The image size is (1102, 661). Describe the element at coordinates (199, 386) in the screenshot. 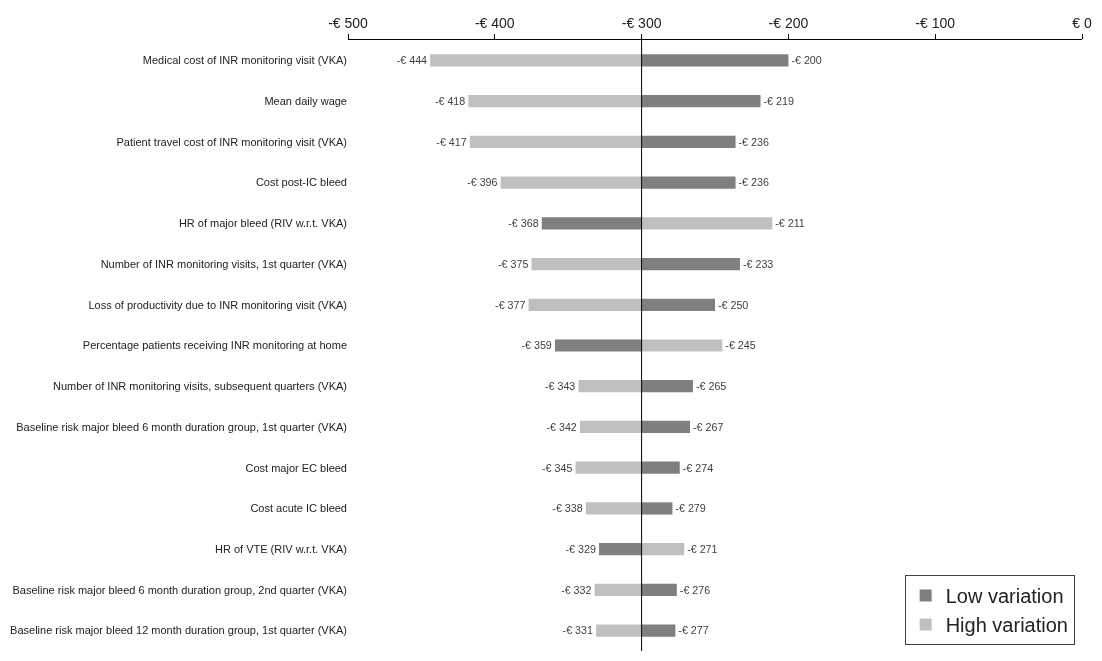

I see `y-tick-label: Number of INR monitoring visits, subsequent quarters (VKA)` at that location.